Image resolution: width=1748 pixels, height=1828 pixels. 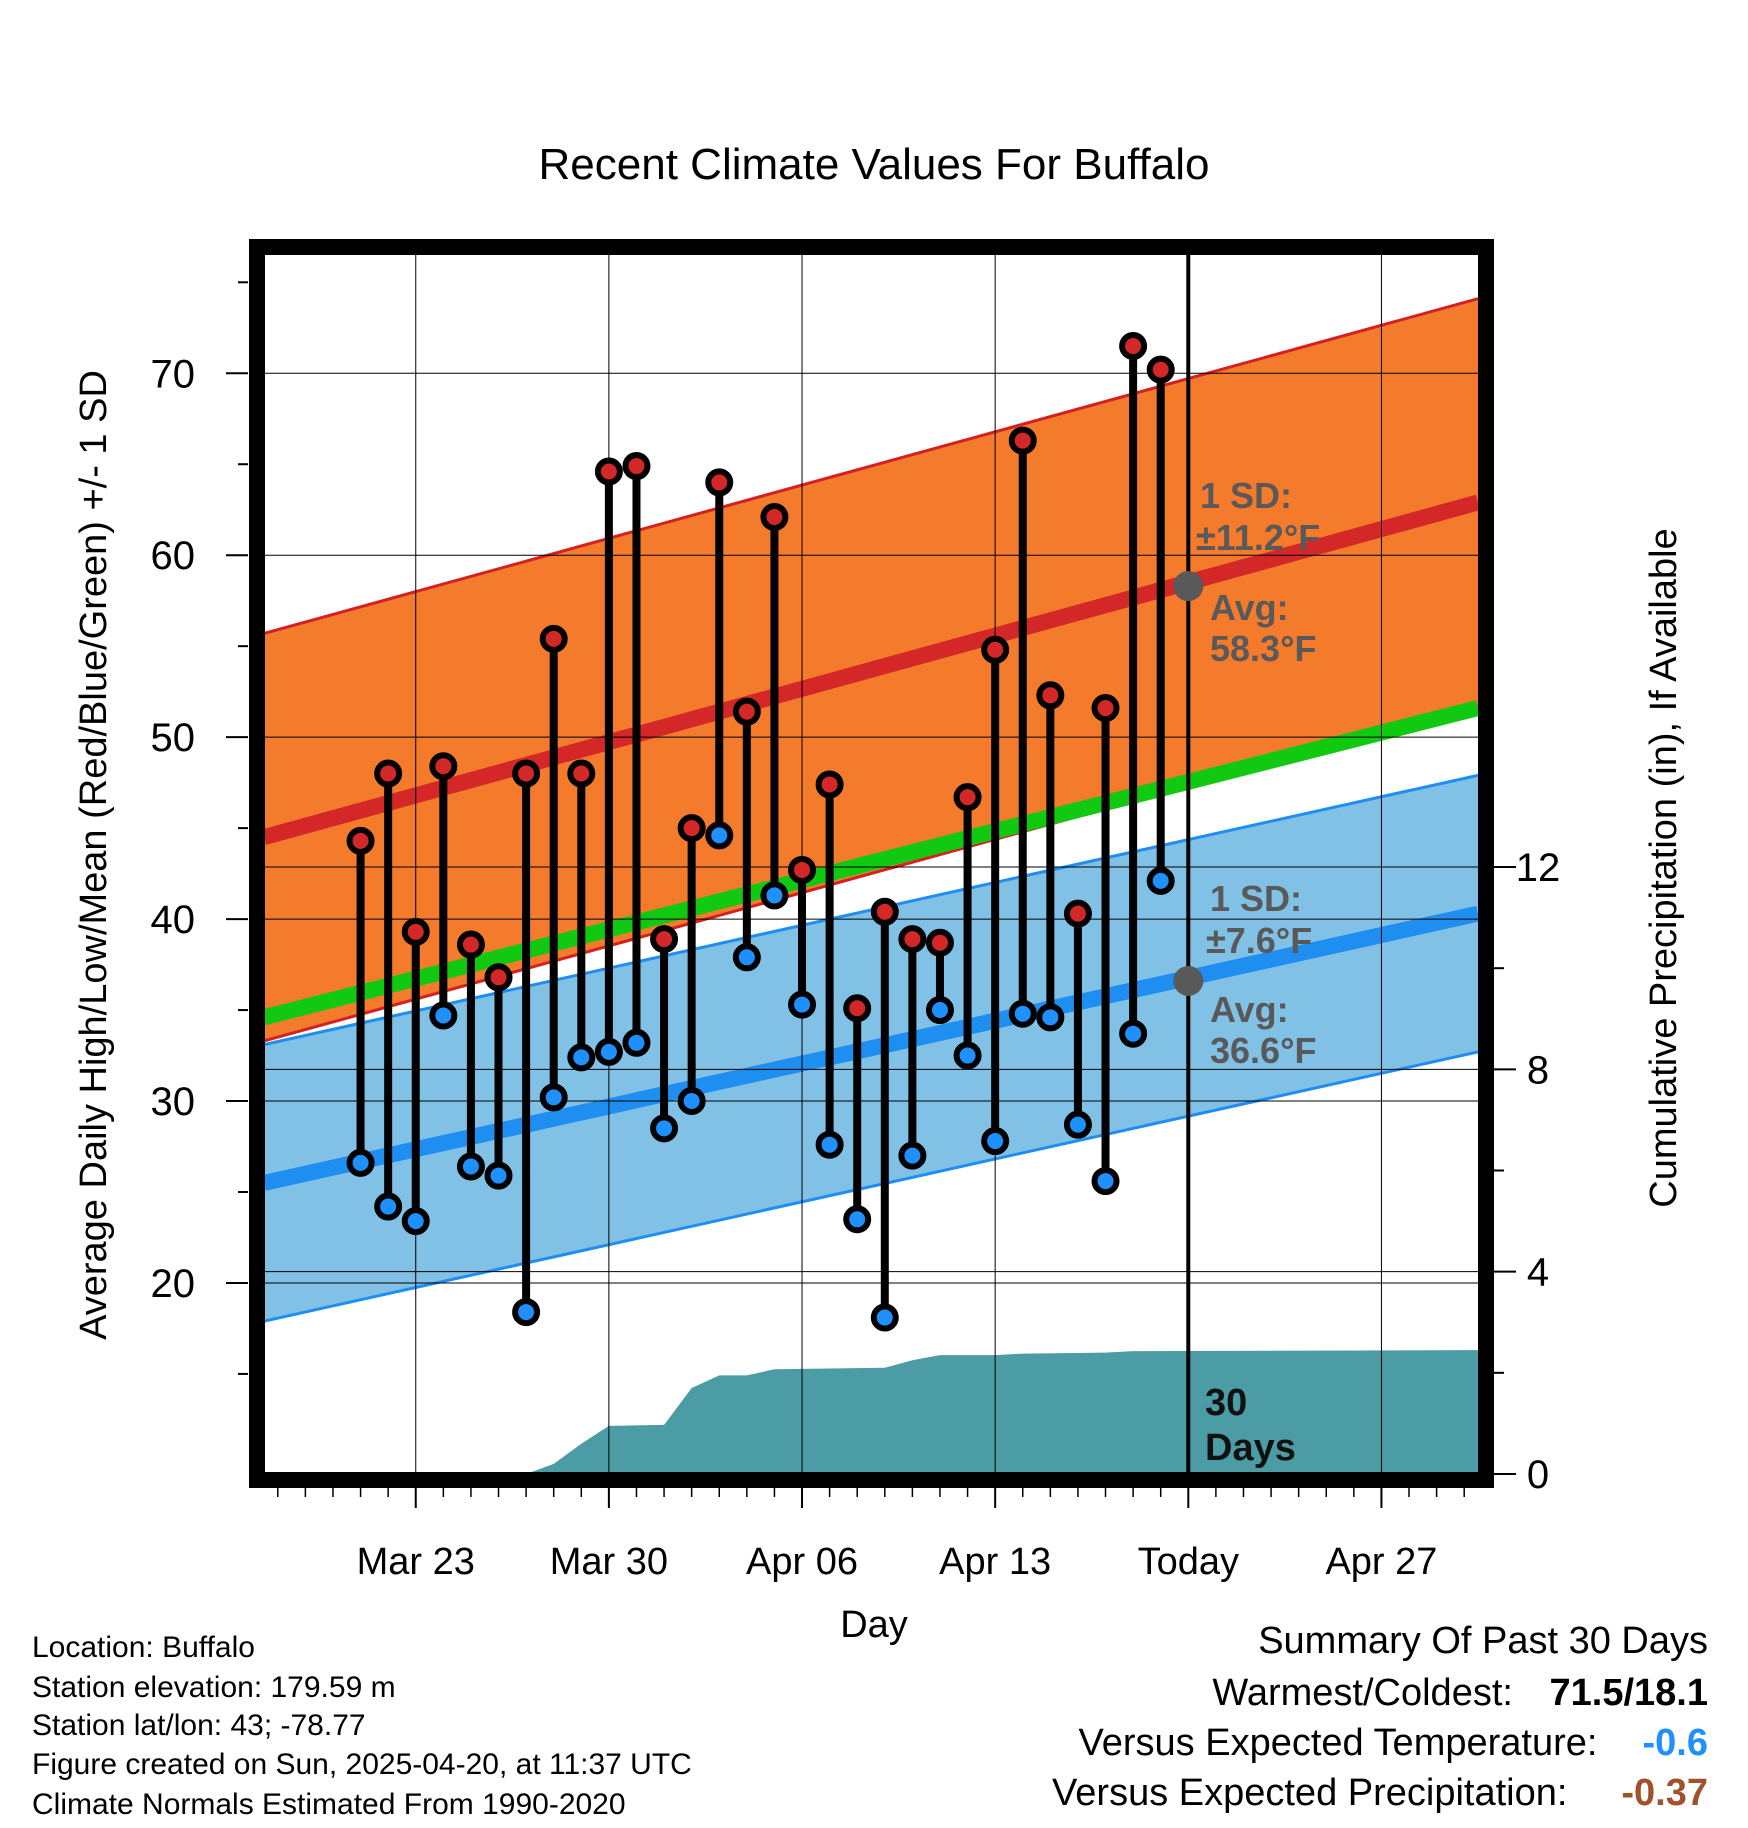 I want to click on low-average-line, so click(x=871, y=1048).